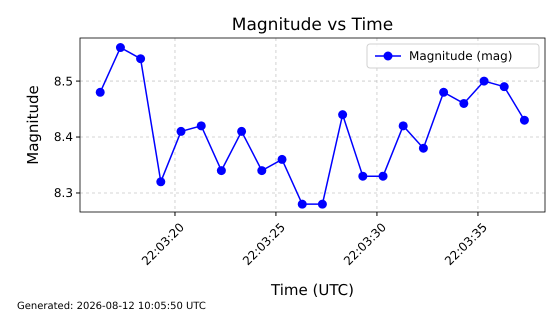 The height and width of the screenshot is (314, 560). Describe the element at coordinates (63, 137) in the screenshot. I see `y-tick-label: 8.4` at that location.